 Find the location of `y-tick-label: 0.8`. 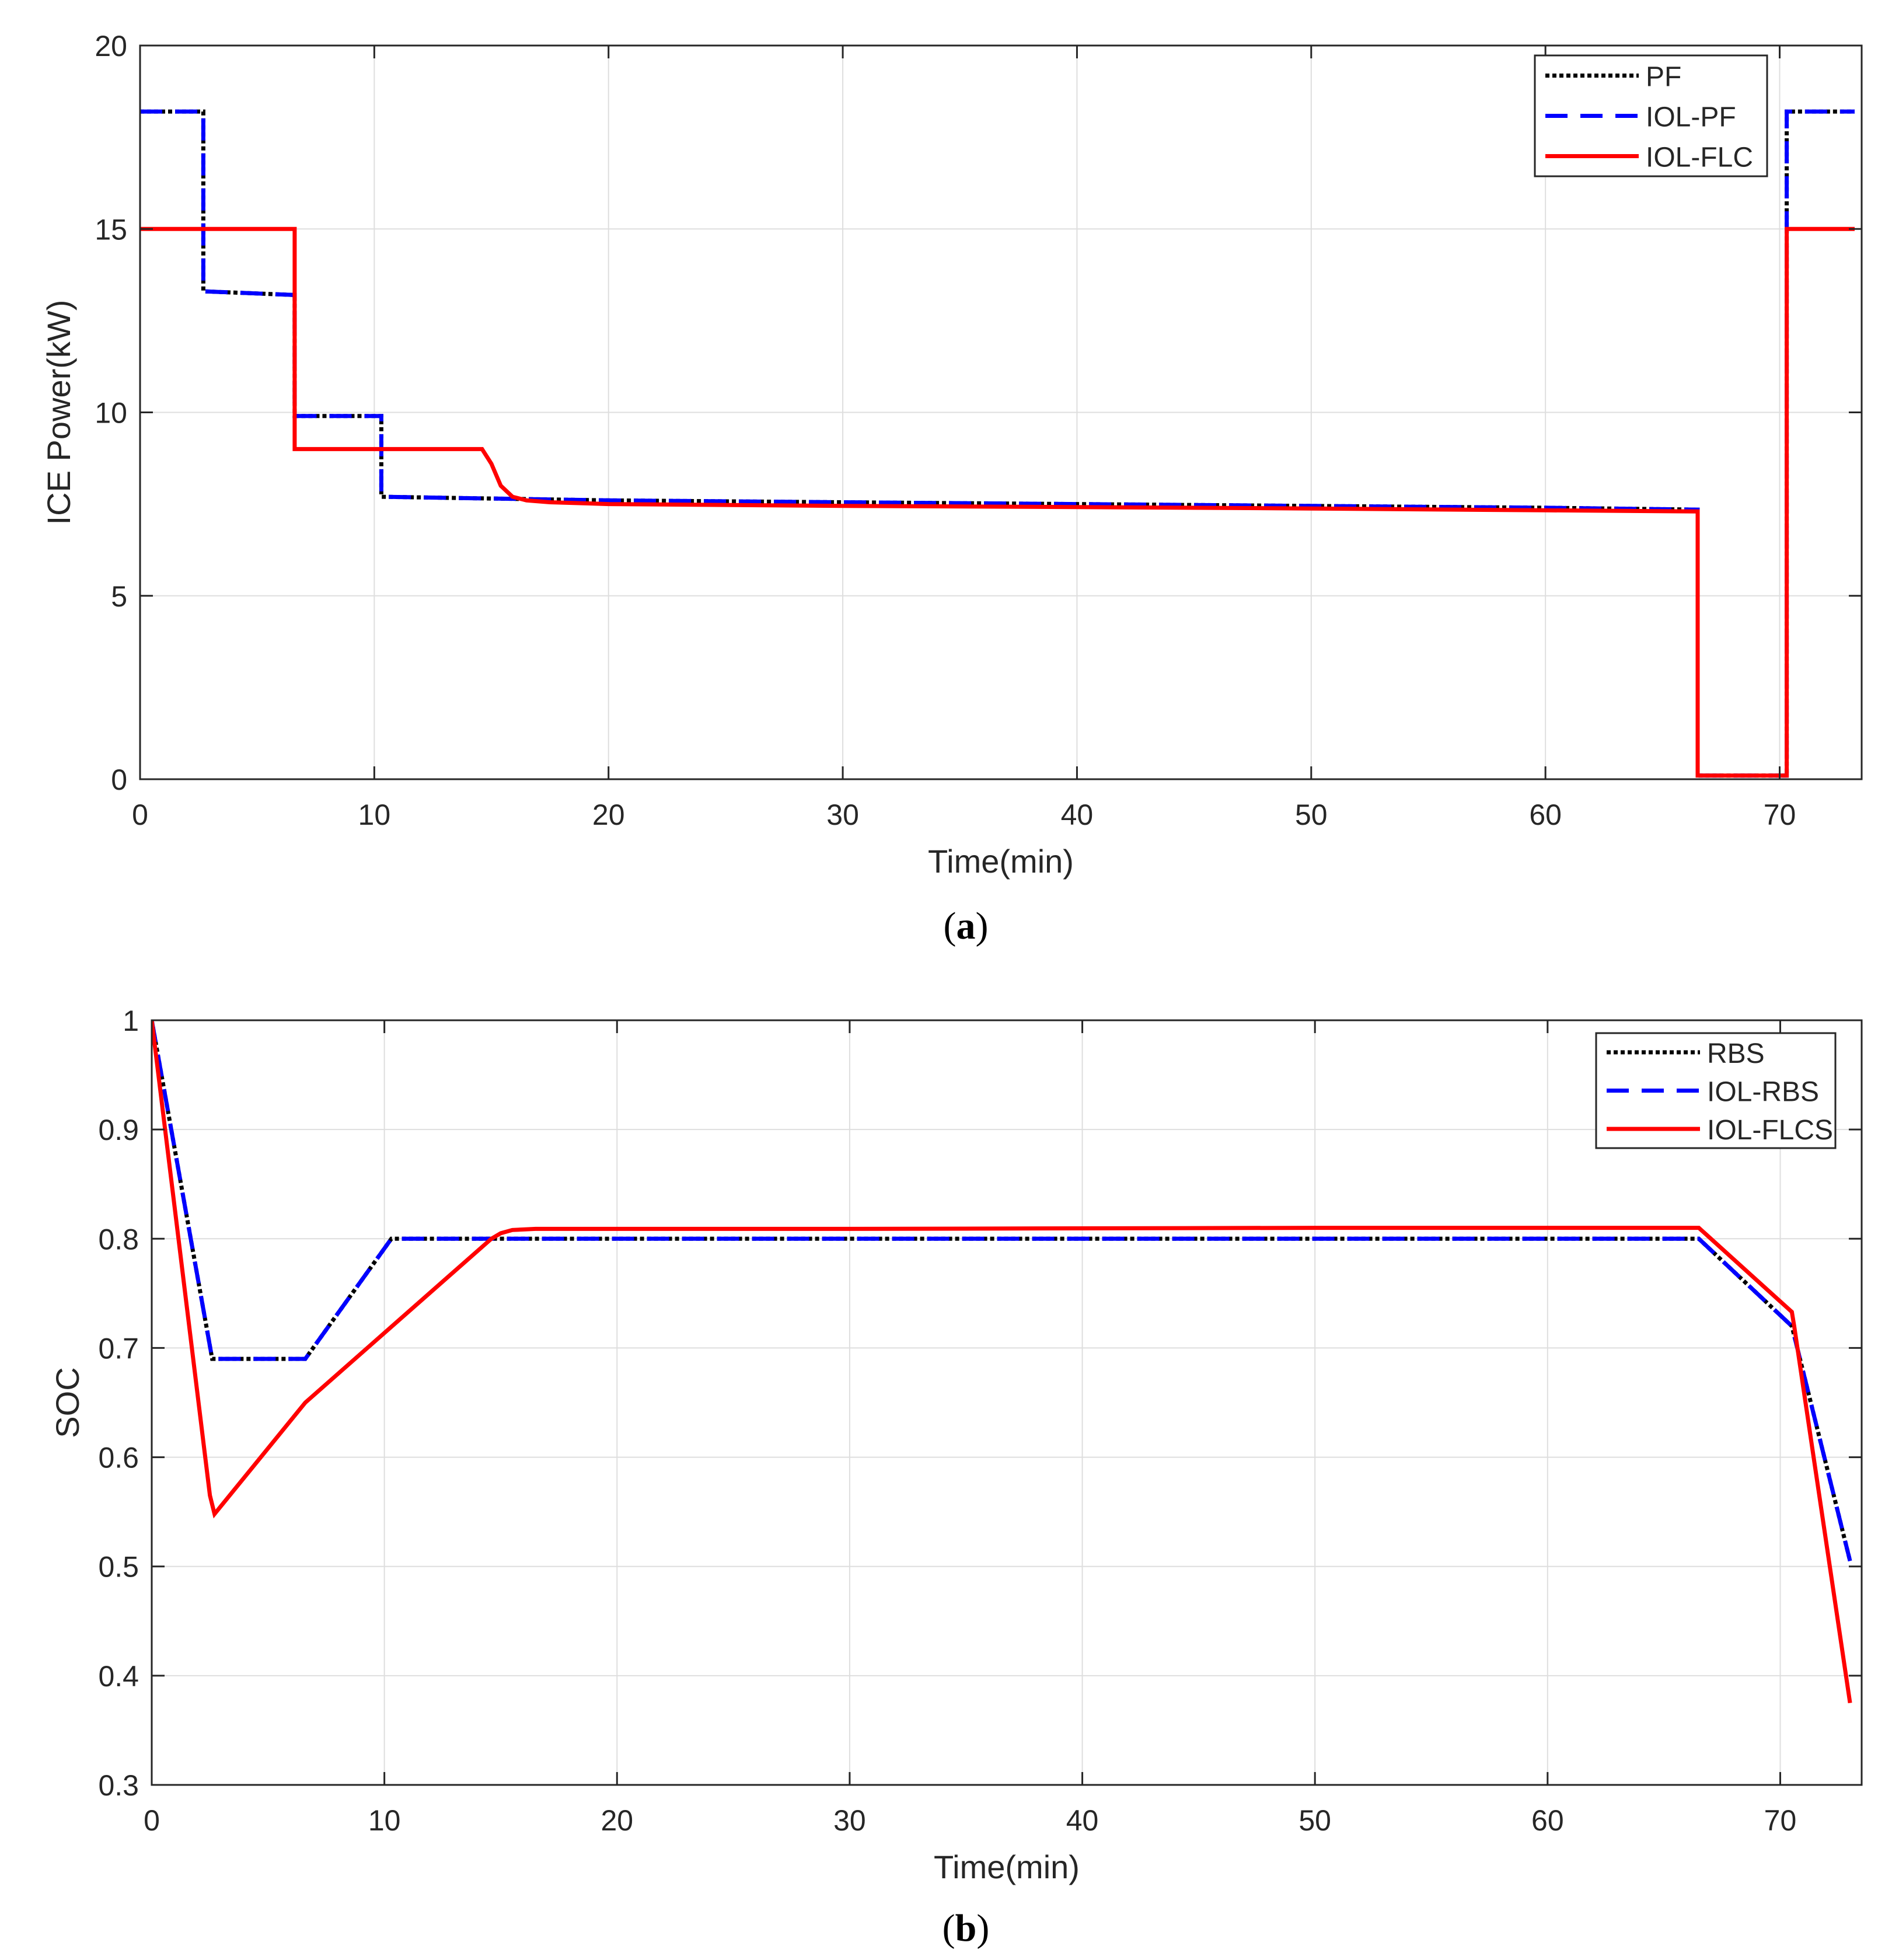

y-tick-label: 0.8 is located at coordinates (118, 1239).